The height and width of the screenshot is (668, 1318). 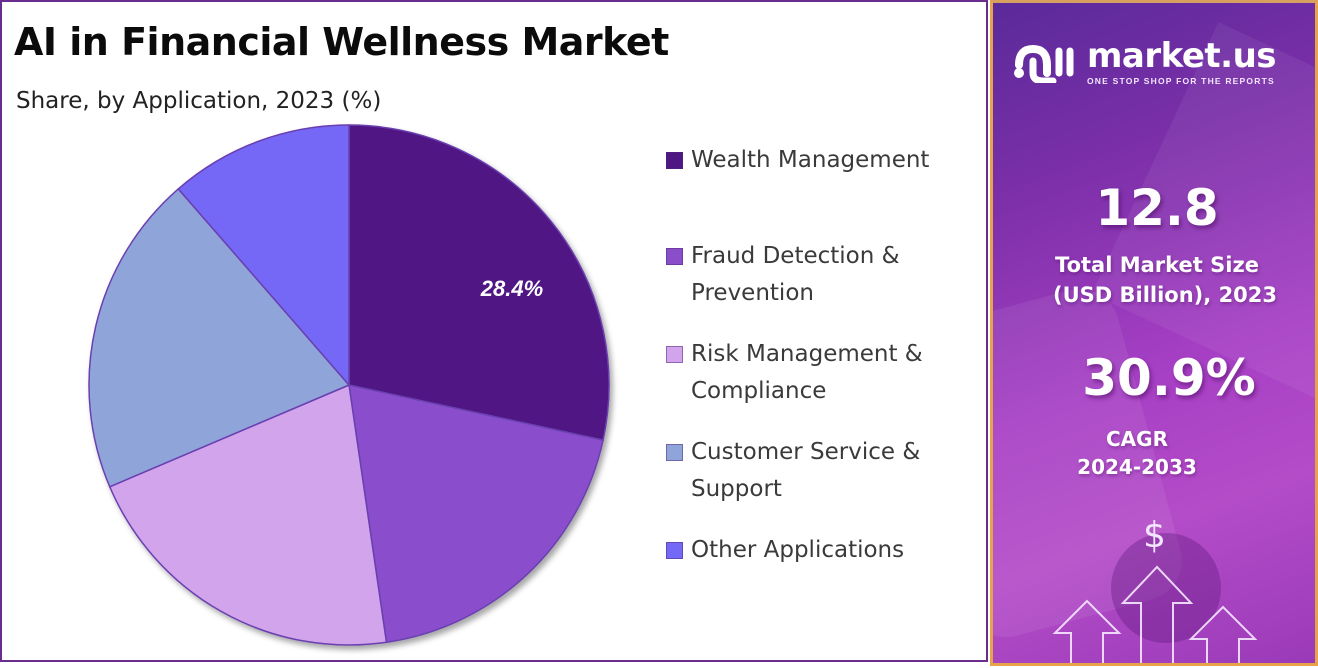 I want to click on legend-label: Other Applications, so click(x=798, y=550).